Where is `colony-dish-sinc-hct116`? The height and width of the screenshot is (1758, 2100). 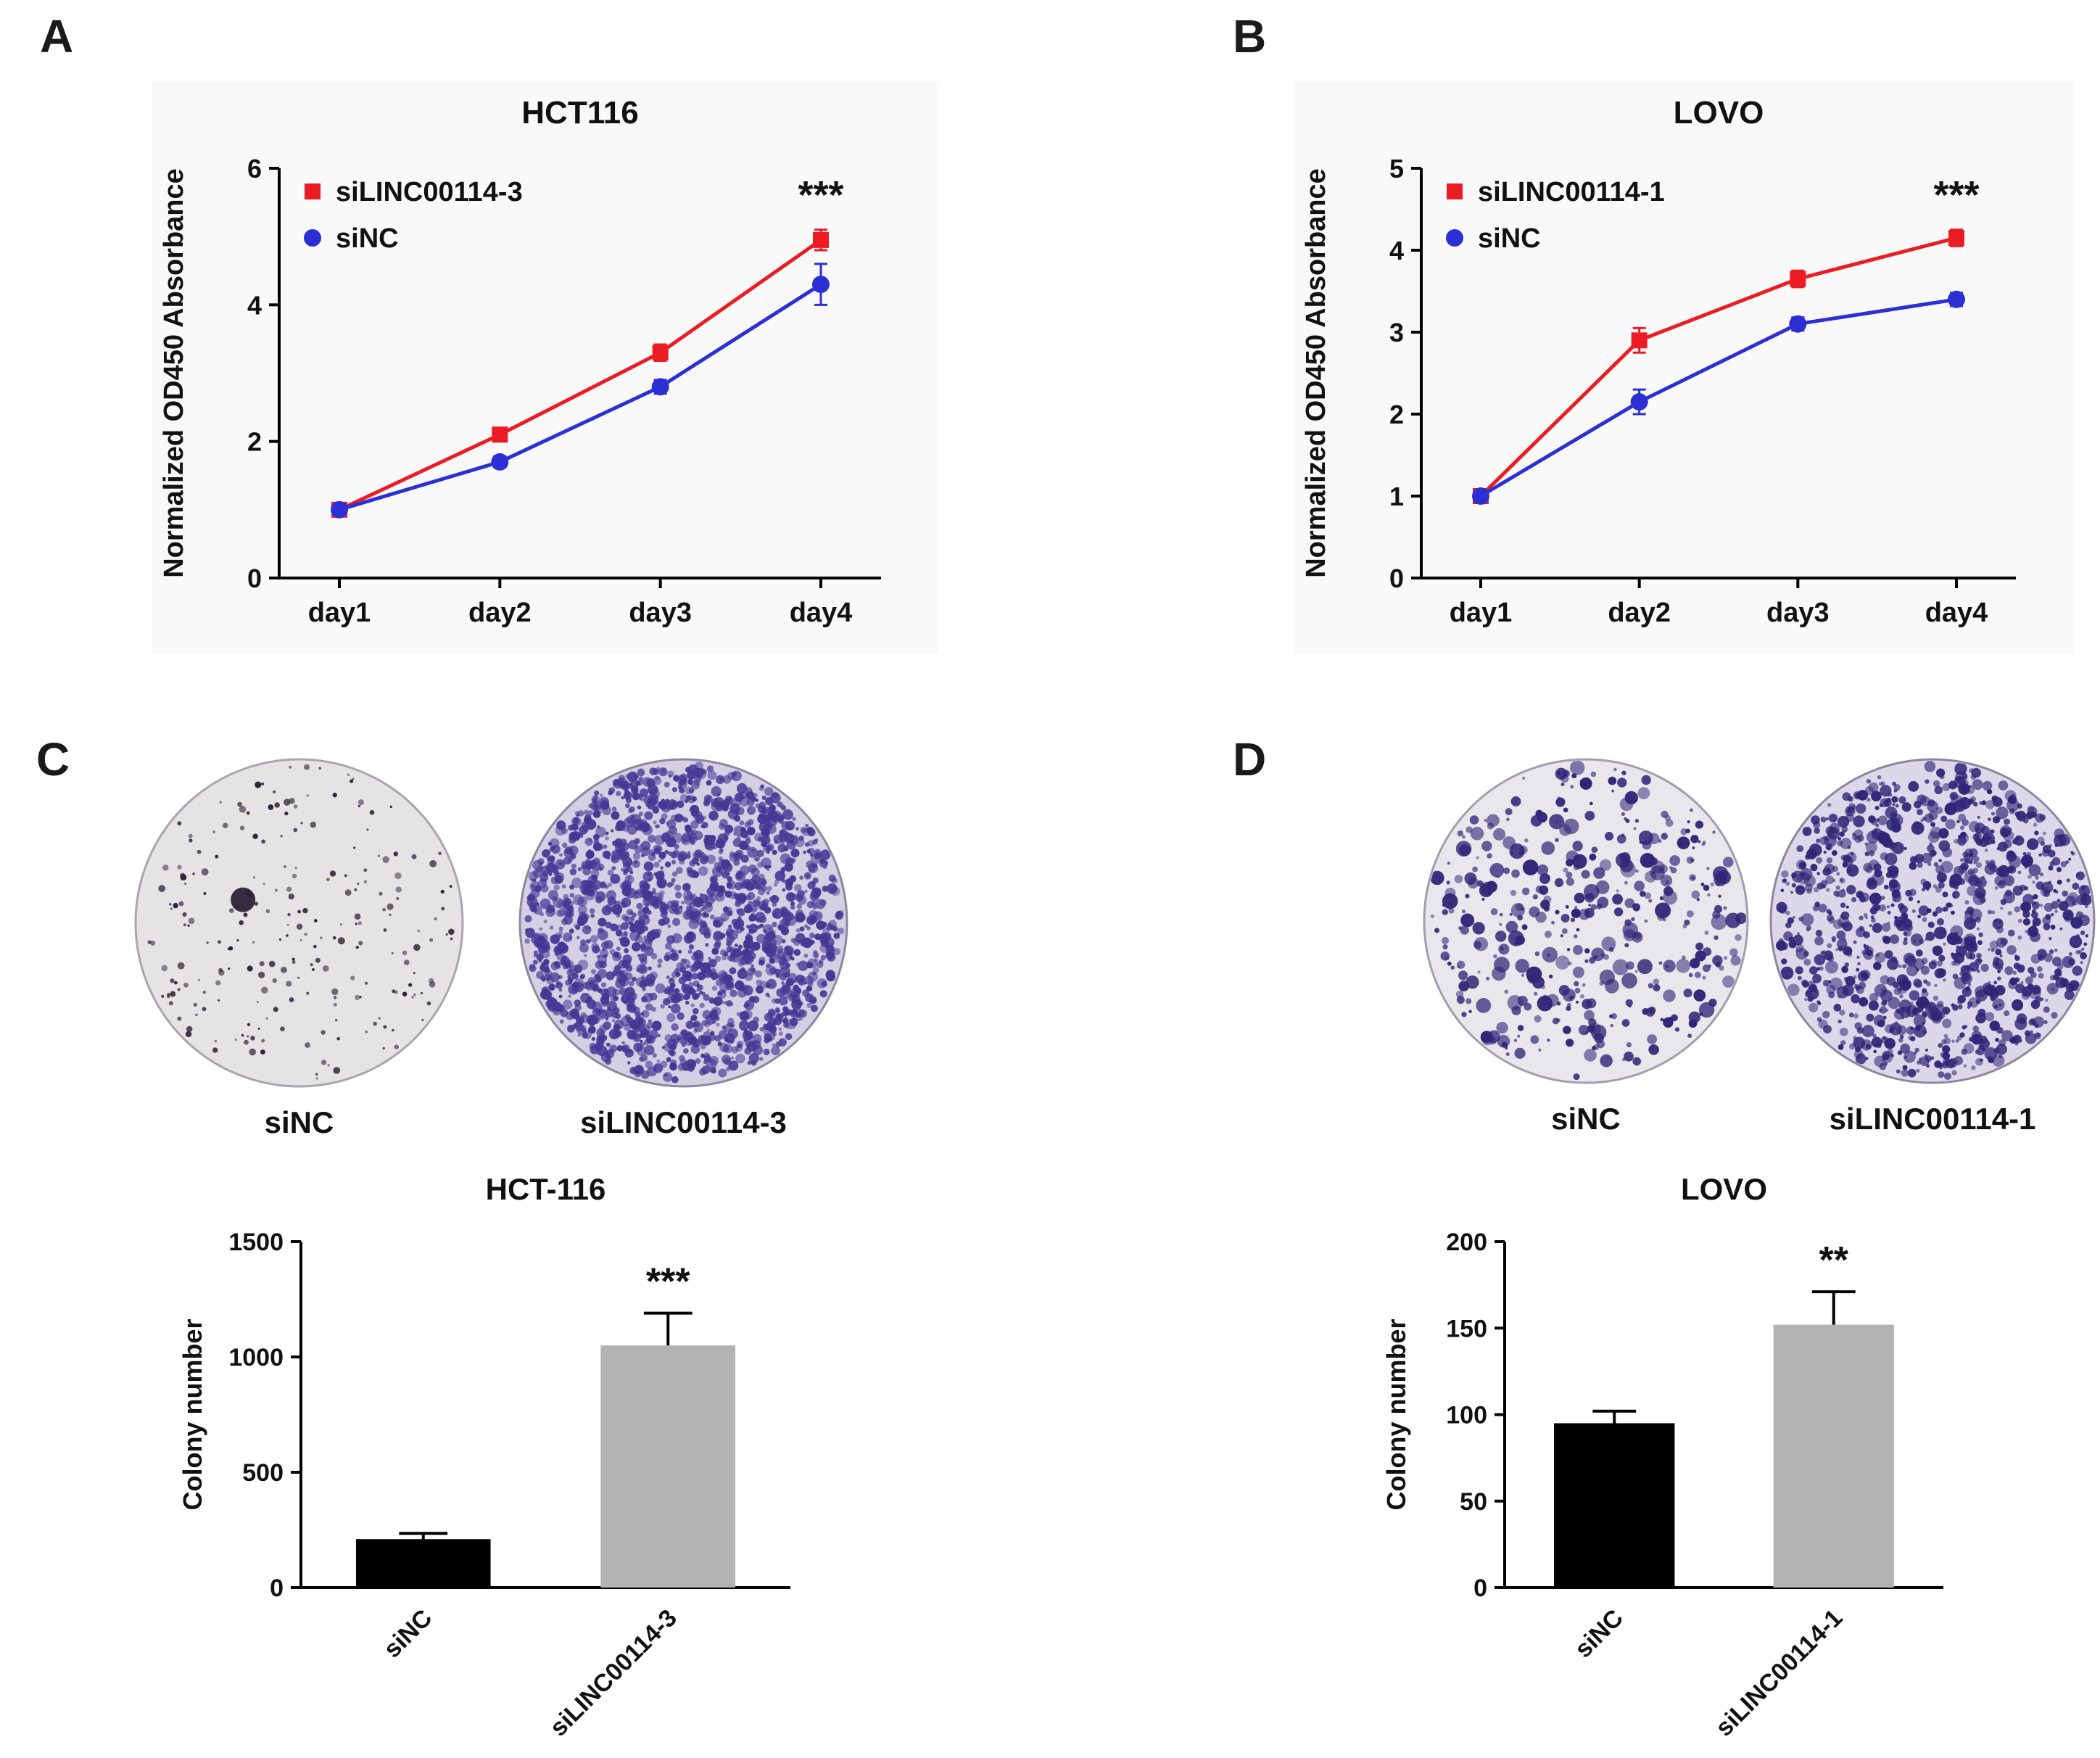 colony-dish-sinc-hct116 is located at coordinates (299, 923).